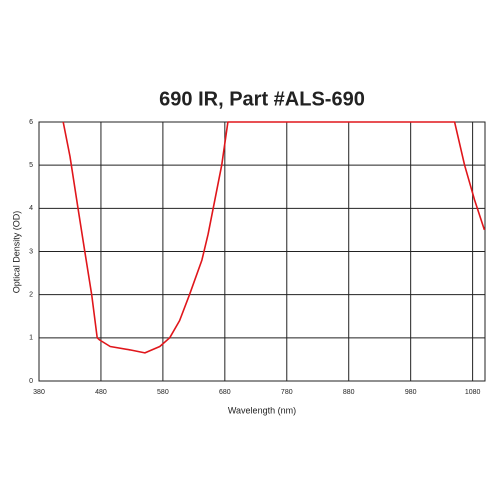  What do you see at coordinates (411, 392) in the screenshot?
I see `x-tick-label: 980` at bounding box center [411, 392].